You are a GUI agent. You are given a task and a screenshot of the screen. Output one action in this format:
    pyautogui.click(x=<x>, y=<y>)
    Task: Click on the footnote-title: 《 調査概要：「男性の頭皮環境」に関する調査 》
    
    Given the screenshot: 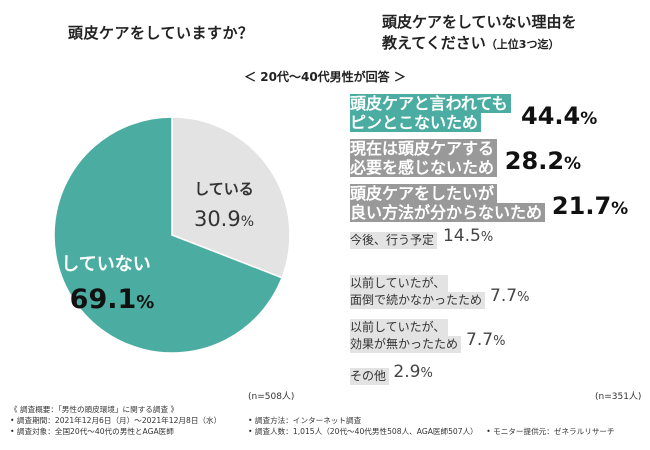 What is the action you would take?
    pyautogui.click(x=94, y=409)
    